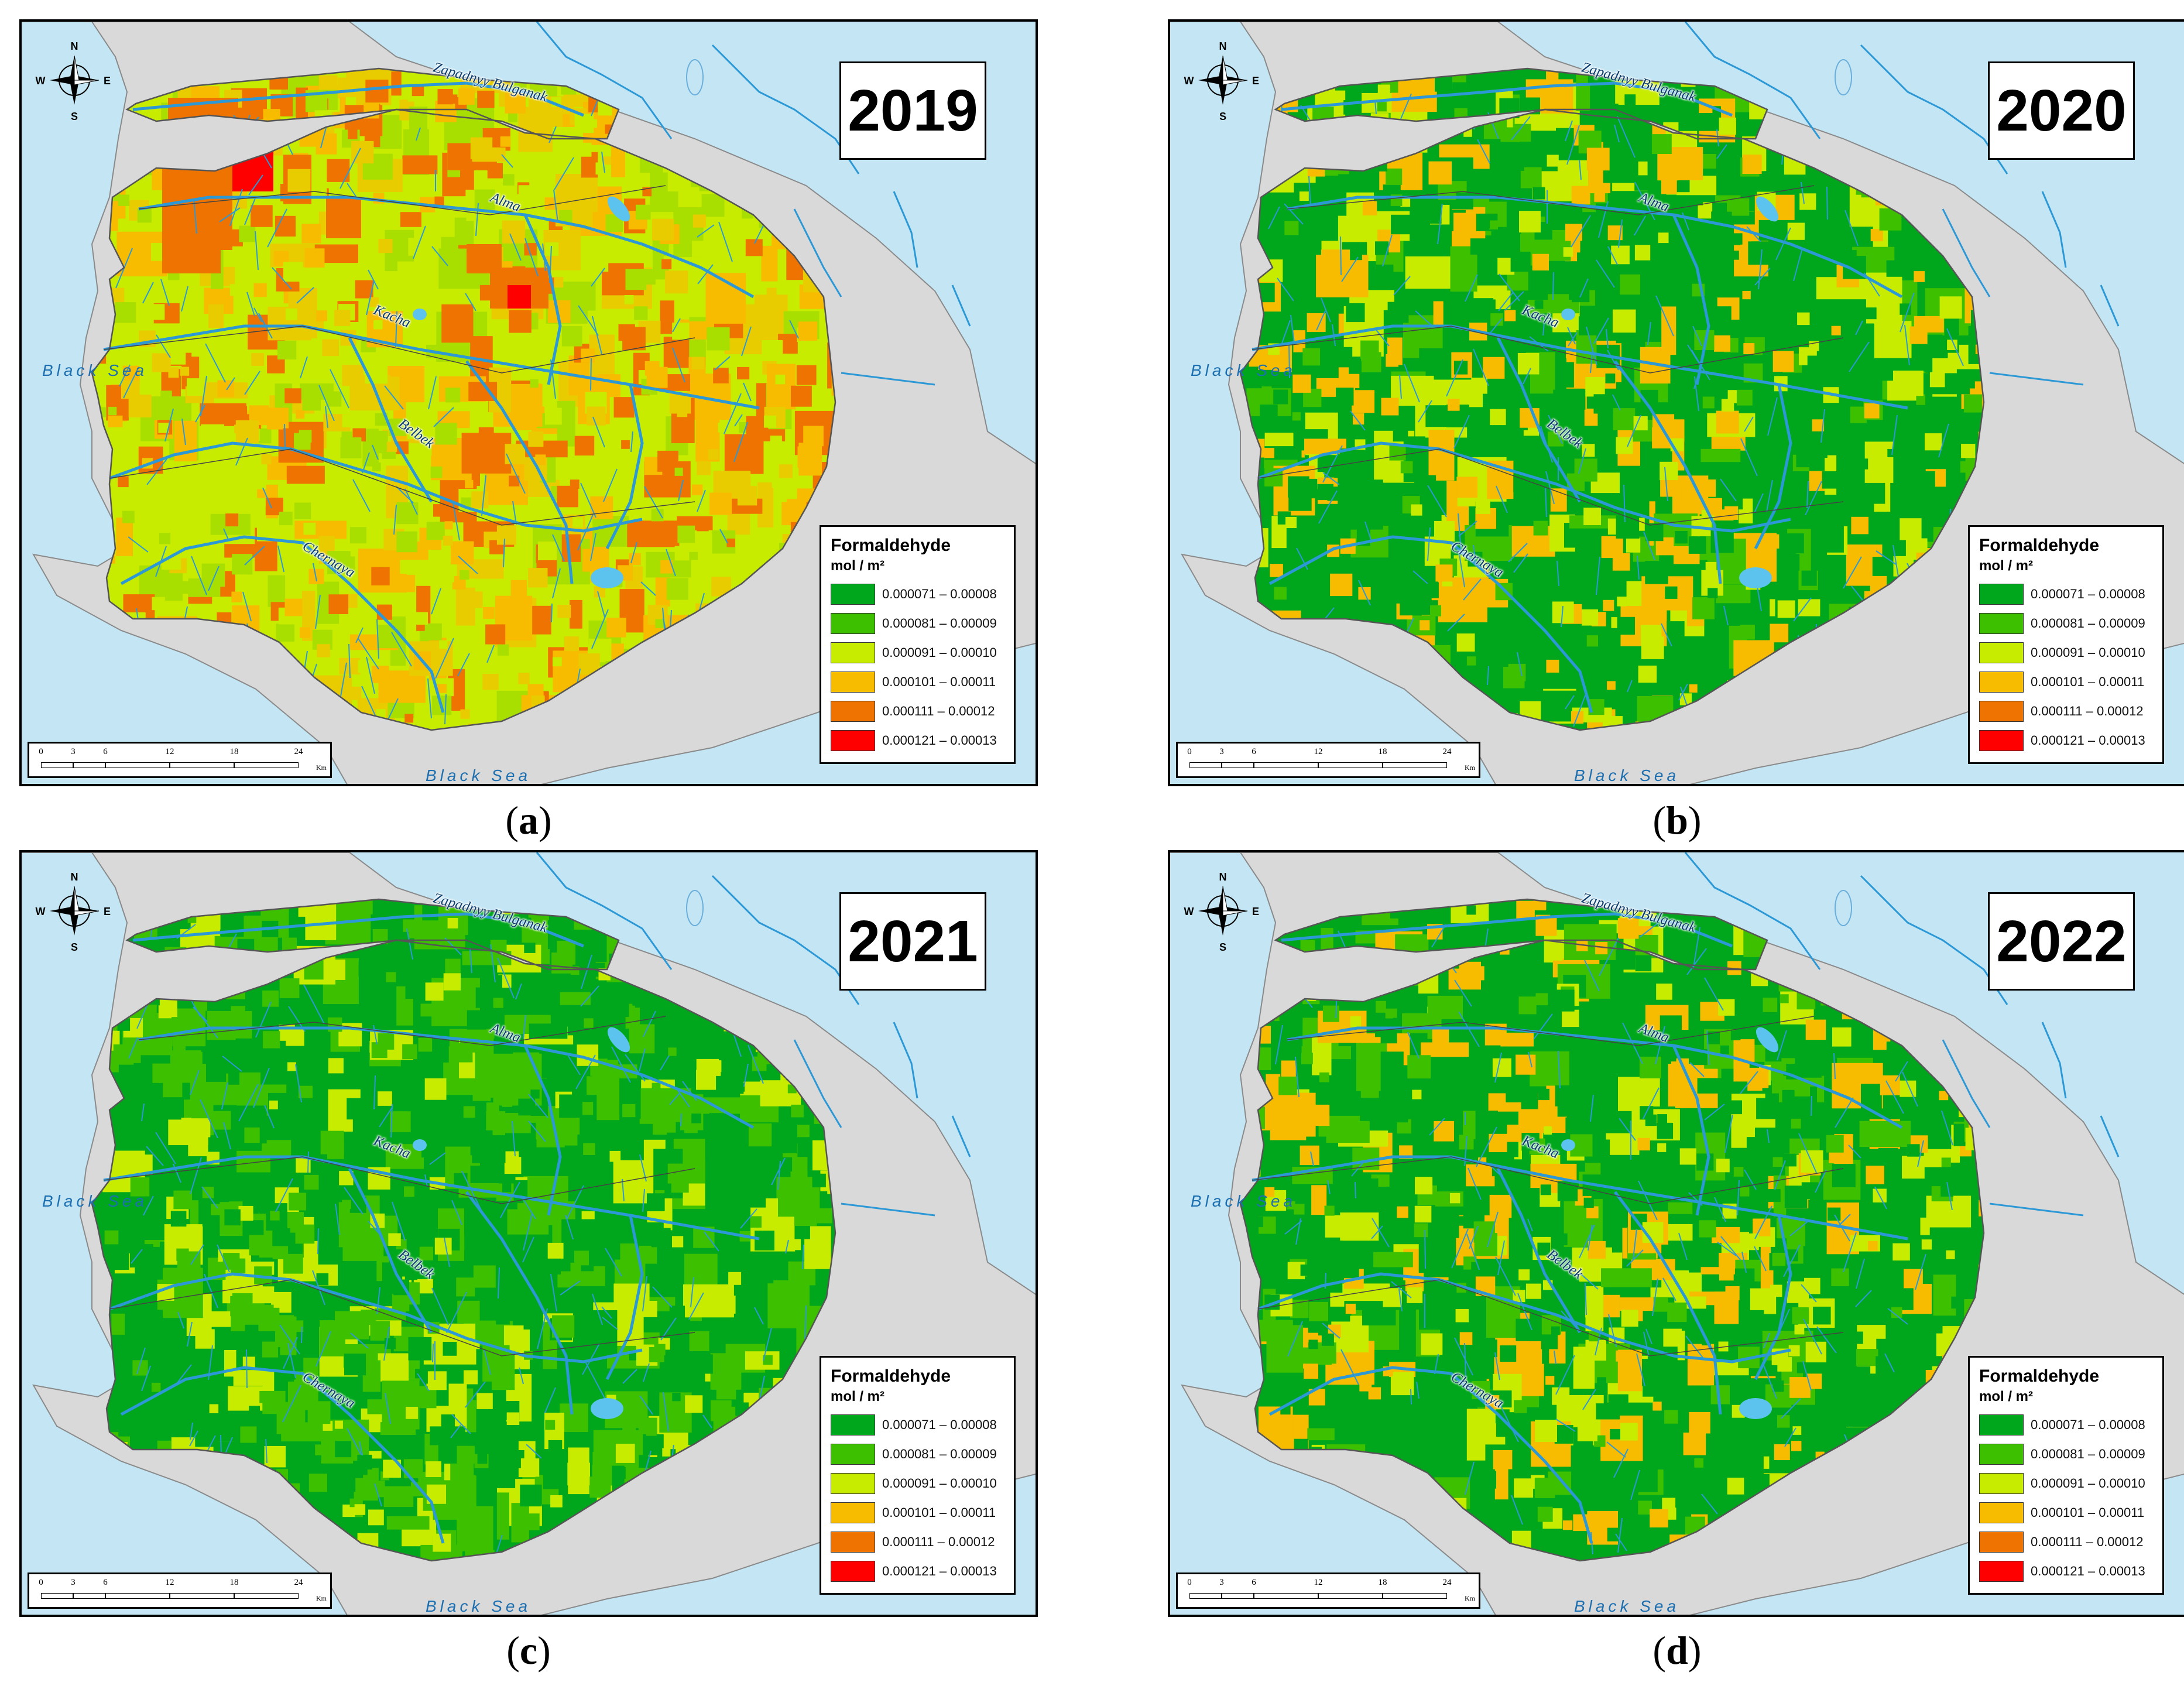 The width and height of the screenshot is (2184, 1689). I want to click on legend-swatch, so click(853, 711).